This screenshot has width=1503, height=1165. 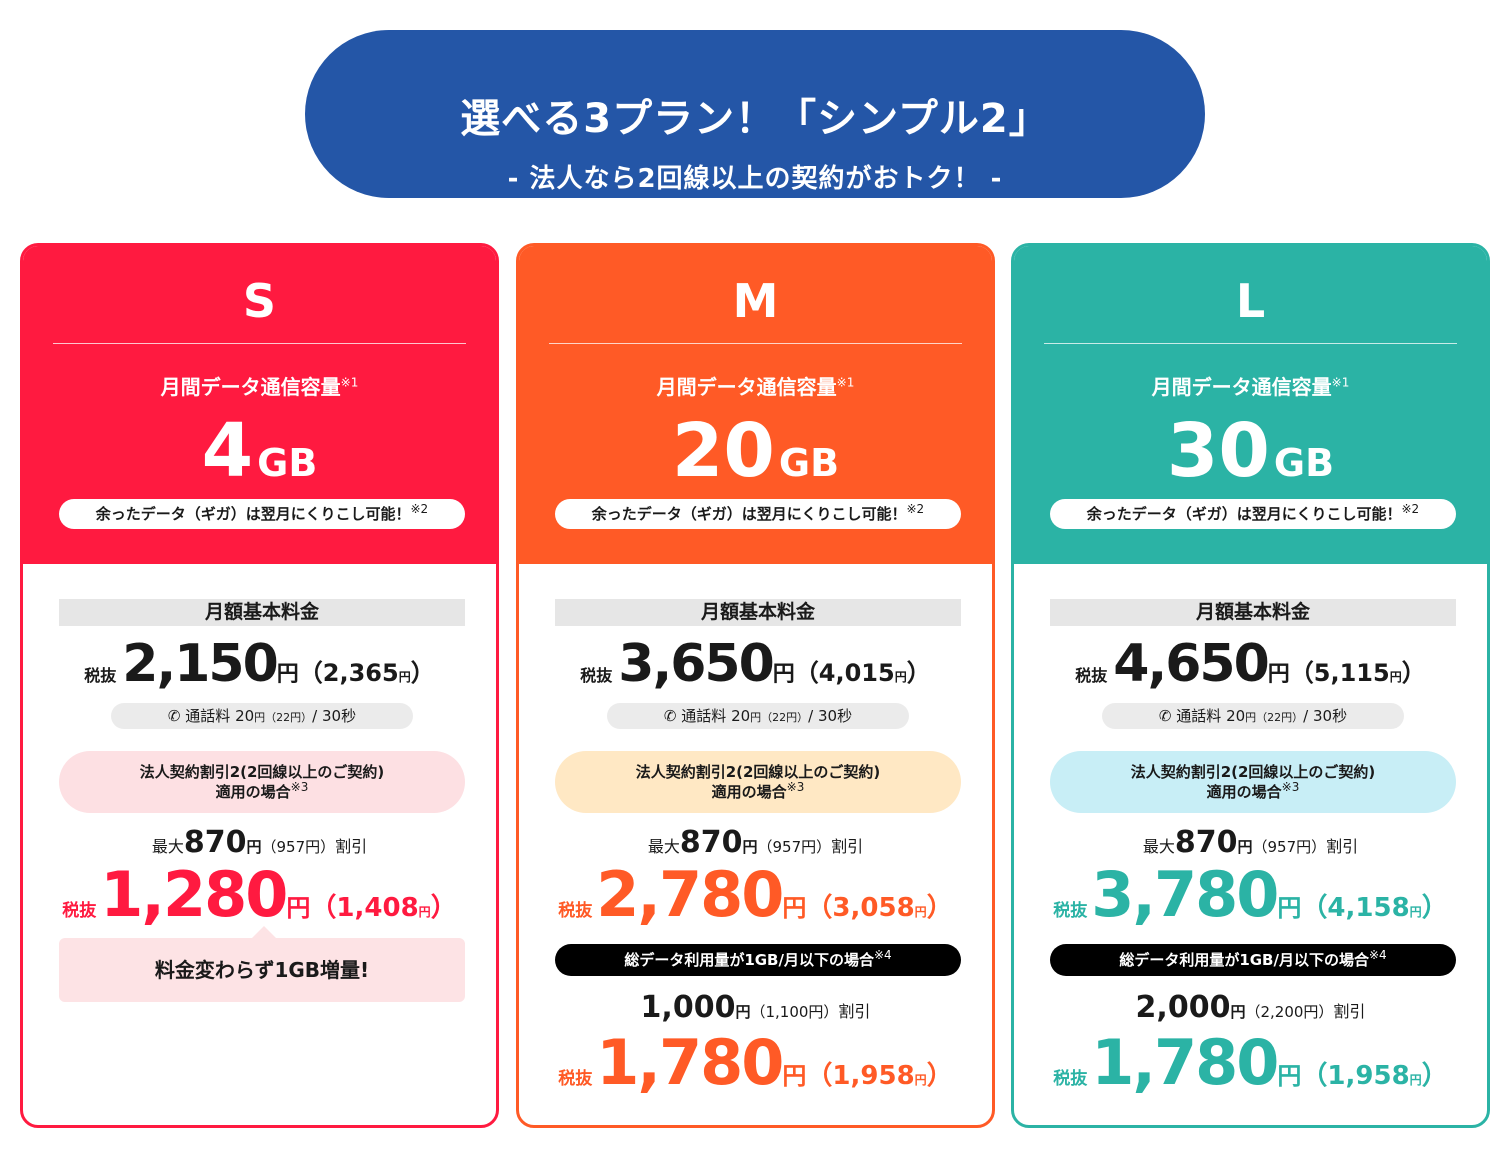 What do you see at coordinates (259, 301) in the screenshot?
I see `plan-name: S` at bounding box center [259, 301].